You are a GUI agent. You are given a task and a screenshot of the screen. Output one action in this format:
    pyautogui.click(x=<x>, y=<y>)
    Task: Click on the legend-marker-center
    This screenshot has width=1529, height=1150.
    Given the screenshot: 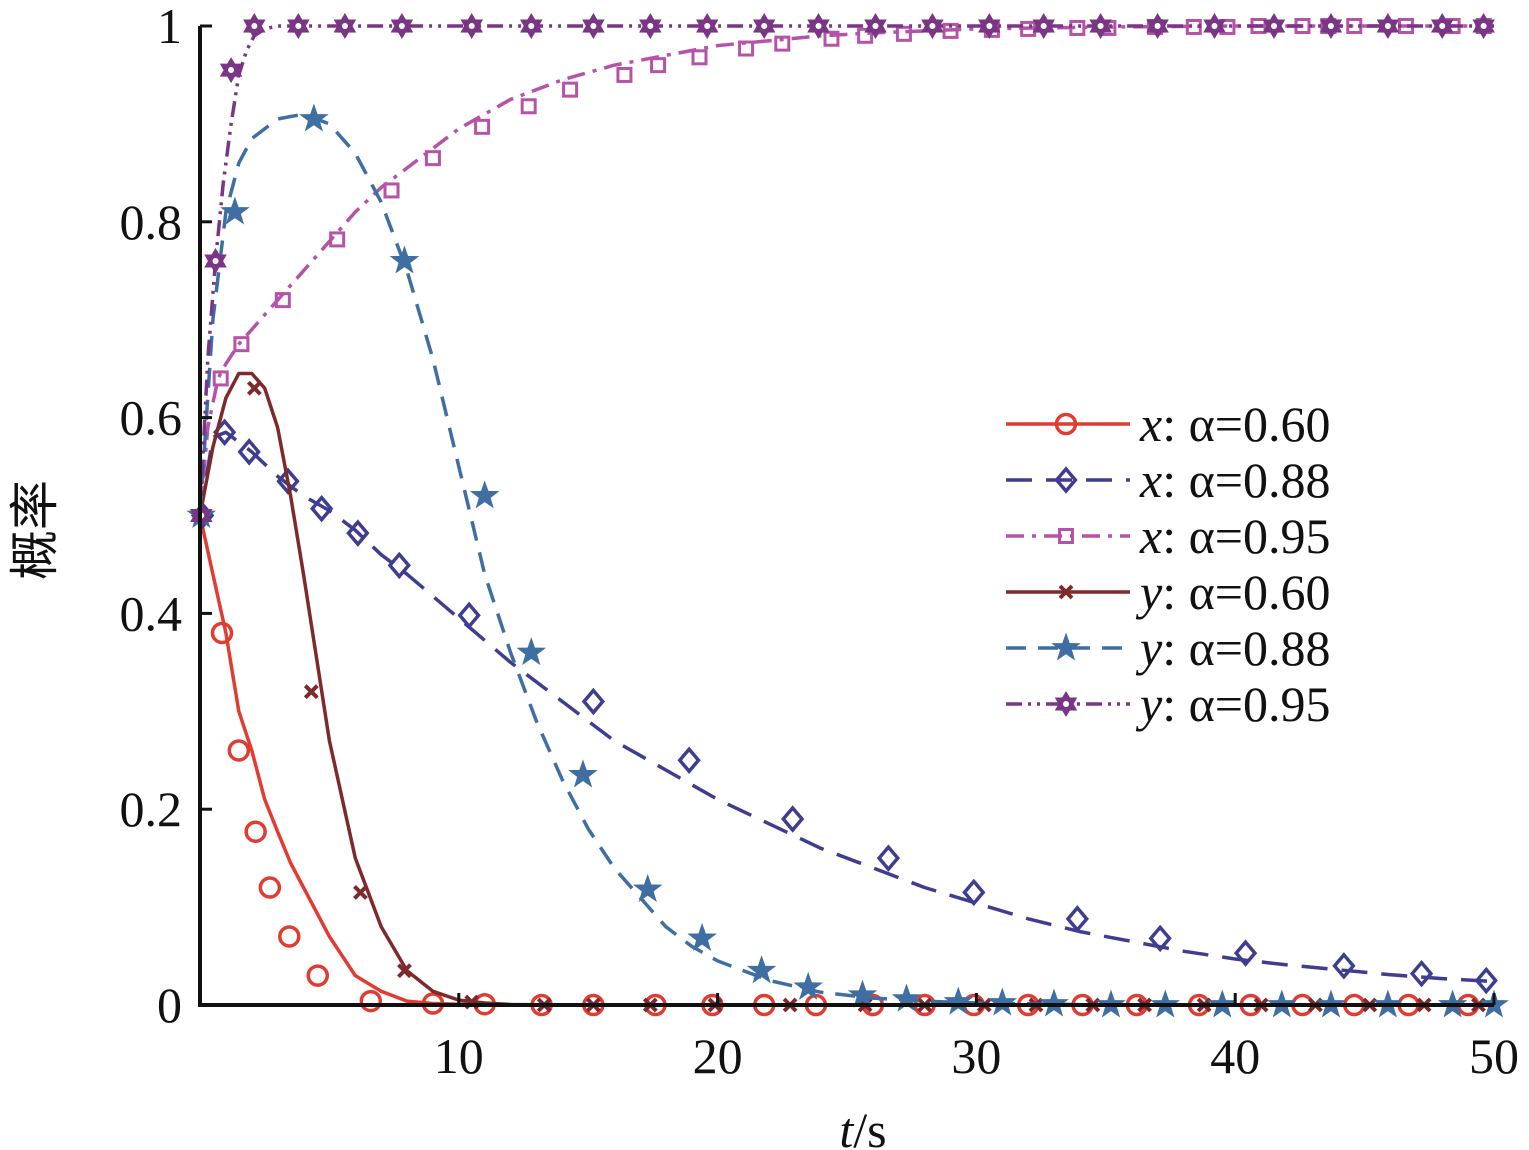 What is the action you would take?
    pyautogui.click(x=1066, y=704)
    